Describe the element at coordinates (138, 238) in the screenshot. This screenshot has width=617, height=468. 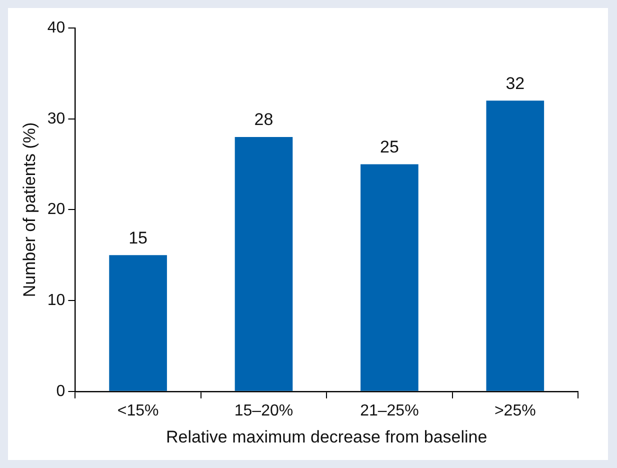
I see `data-label: 15` at that location.